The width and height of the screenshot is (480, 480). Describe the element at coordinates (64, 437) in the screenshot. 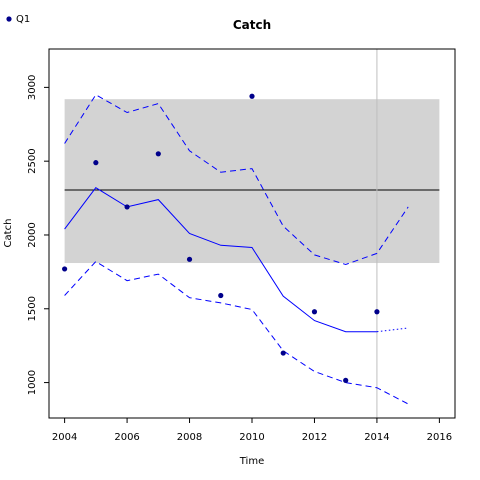

I see `x-tick-label: 2004` at that location.